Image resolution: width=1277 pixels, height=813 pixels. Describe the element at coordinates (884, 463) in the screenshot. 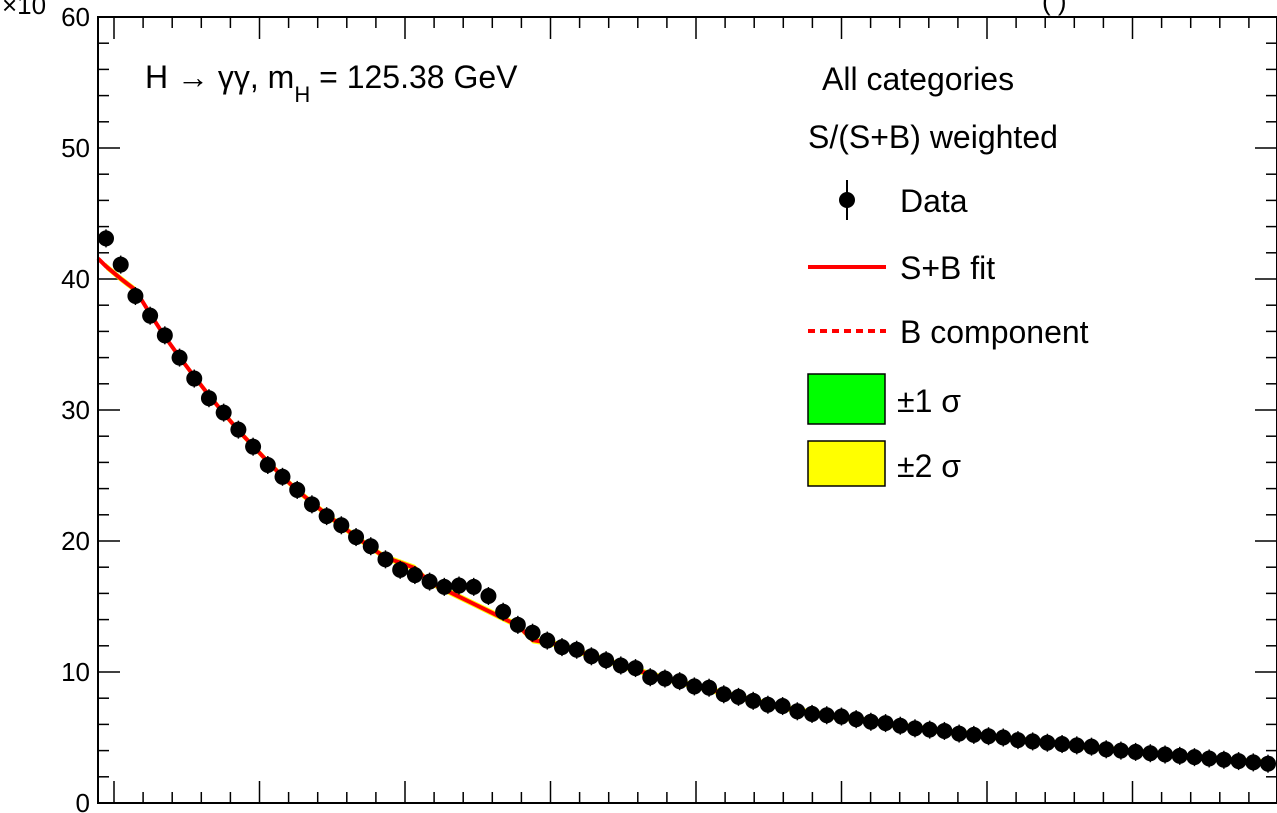

I see `legend-2sigma: ±2 σ` at that location.